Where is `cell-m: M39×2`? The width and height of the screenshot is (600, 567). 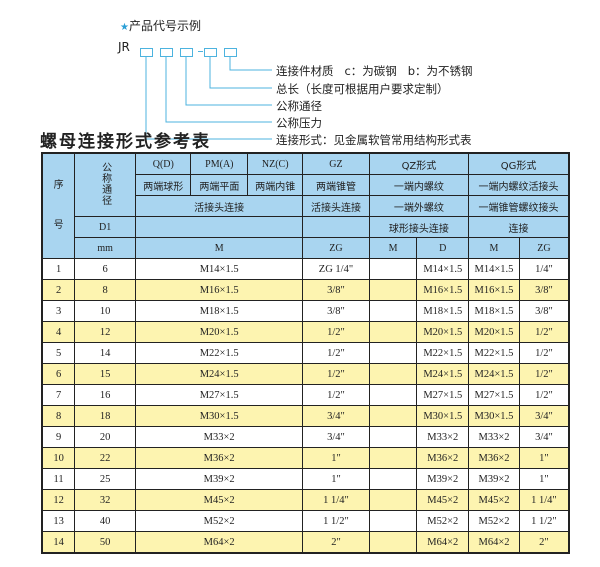 cell-m: M39×2 is located at coordinates (219, 479).